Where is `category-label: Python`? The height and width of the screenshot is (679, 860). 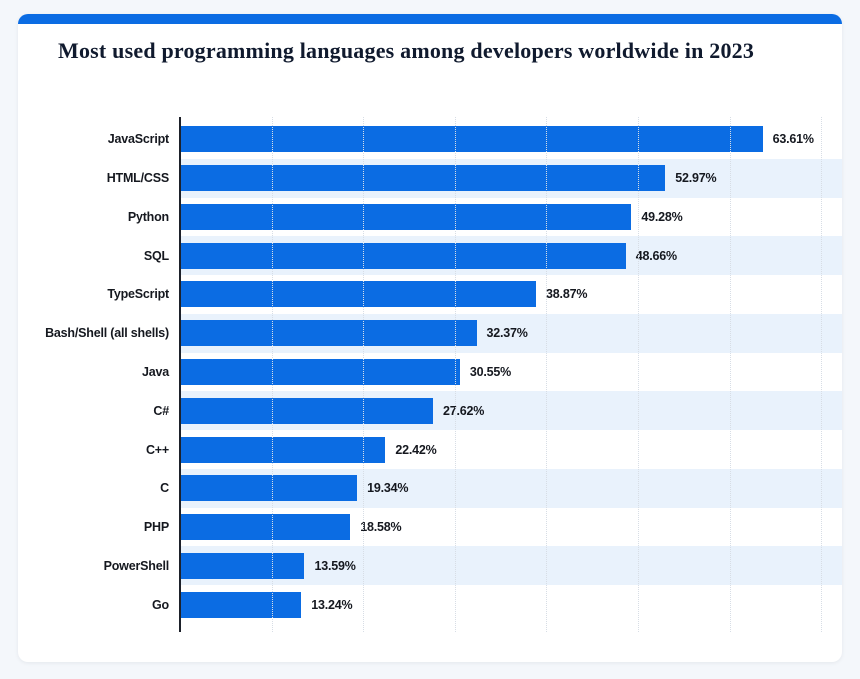 category-label: Python is located at coordinates (99, 217).